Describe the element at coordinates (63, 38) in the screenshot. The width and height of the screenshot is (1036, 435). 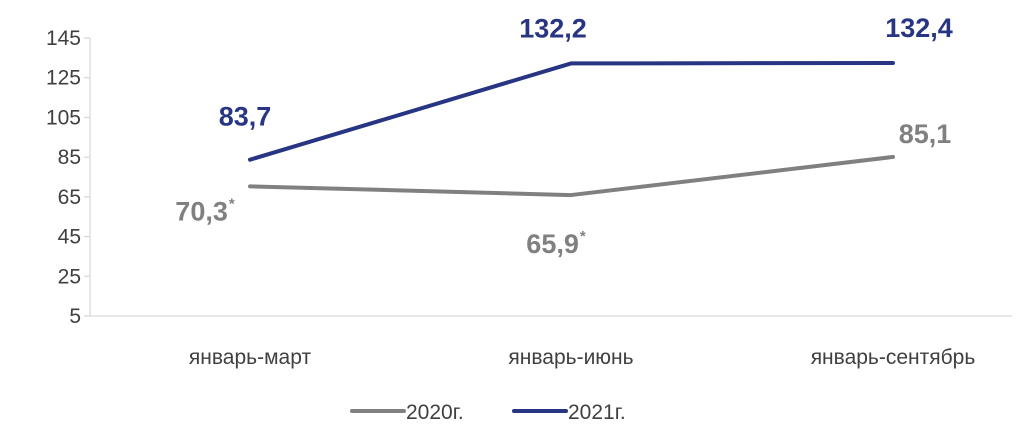
I see `y-tick-label: 145` at that location.